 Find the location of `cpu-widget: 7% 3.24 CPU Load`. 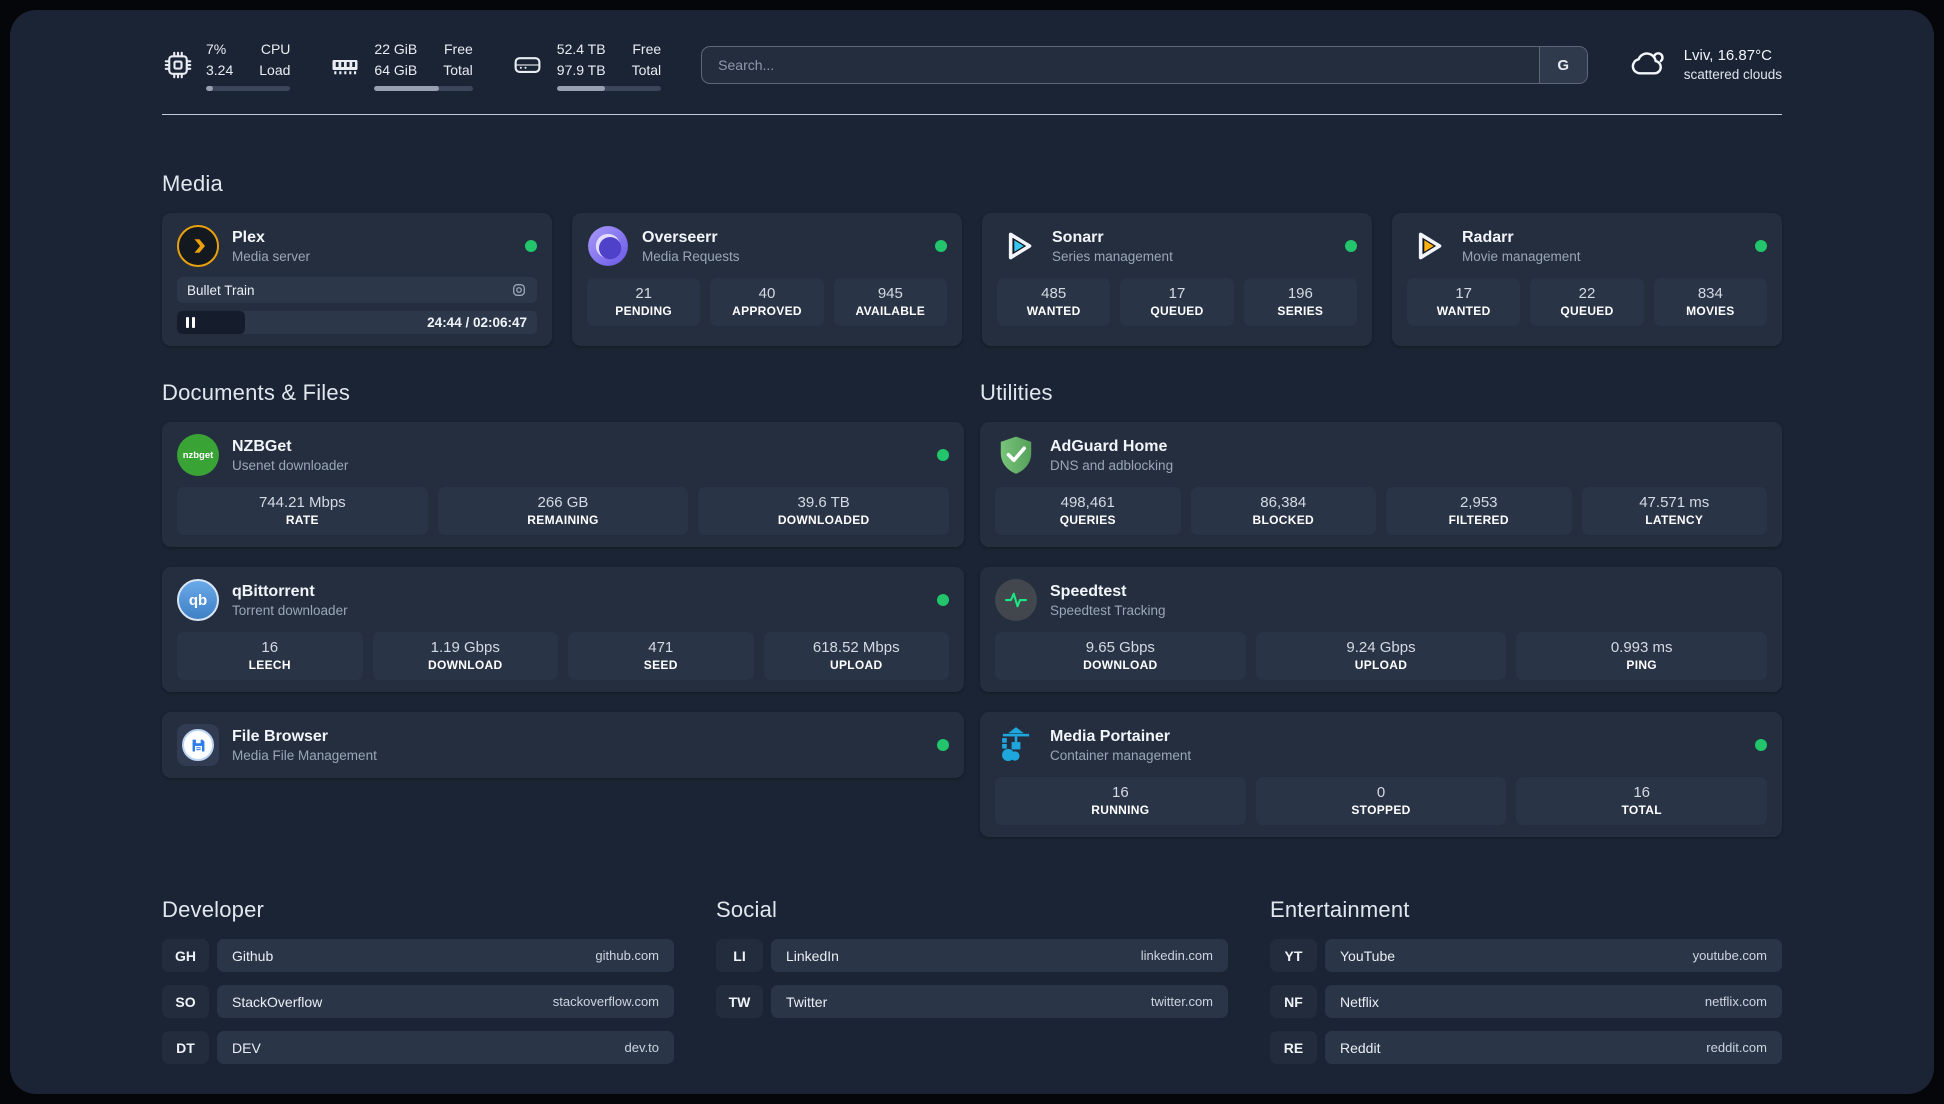

cpu-widget: 7% 3.24 CPU Load is located at coordinates (226, 65).